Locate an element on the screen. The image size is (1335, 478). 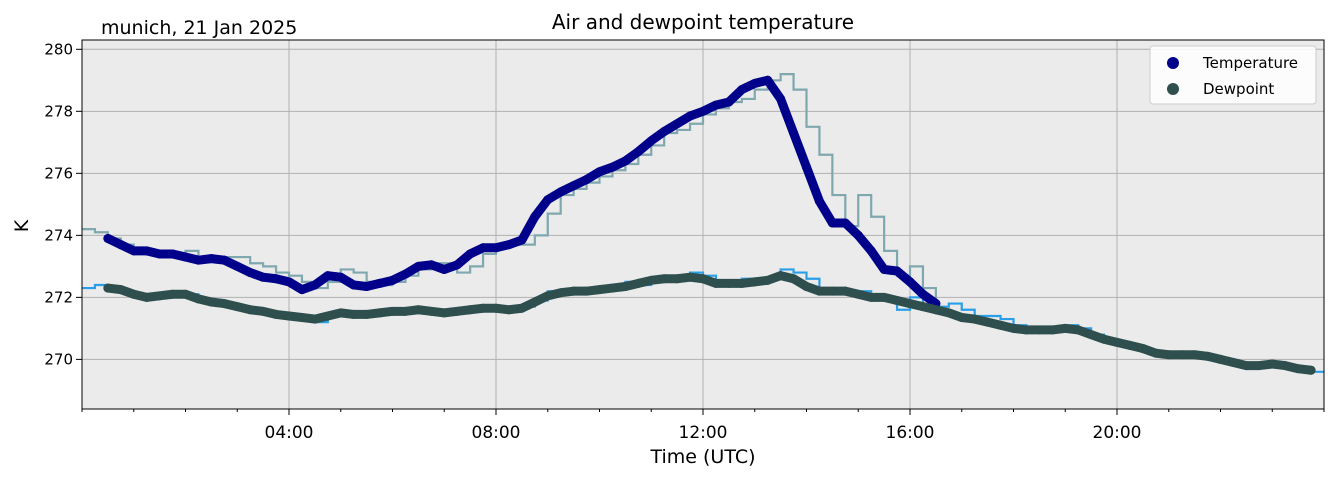
y-tick-label: 276 is located at coordinates (58, 173).